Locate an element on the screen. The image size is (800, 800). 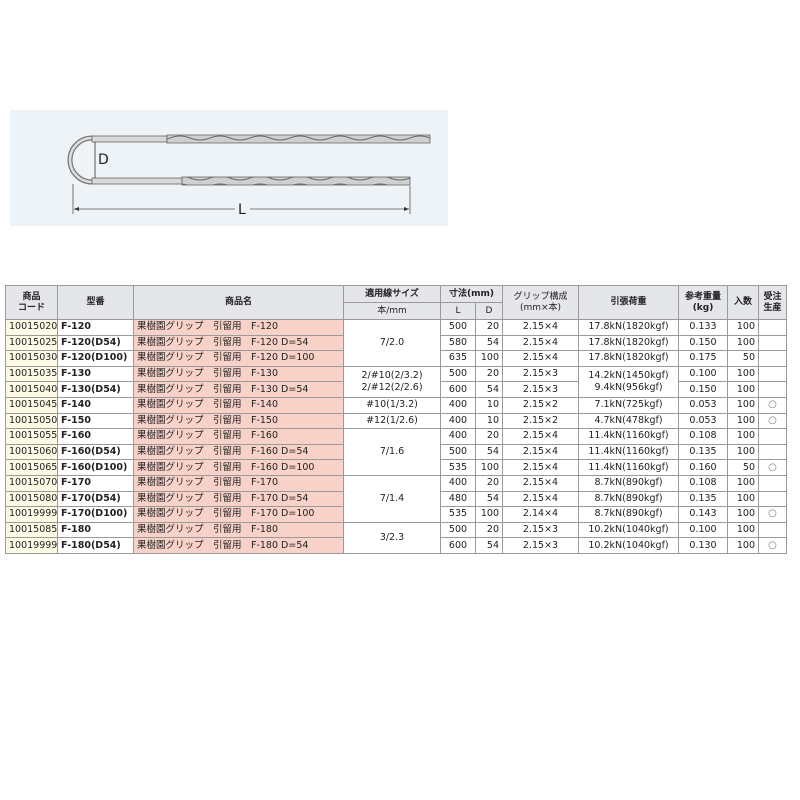
grip-config: 2.14×4 is located at coordinates (541, 514).